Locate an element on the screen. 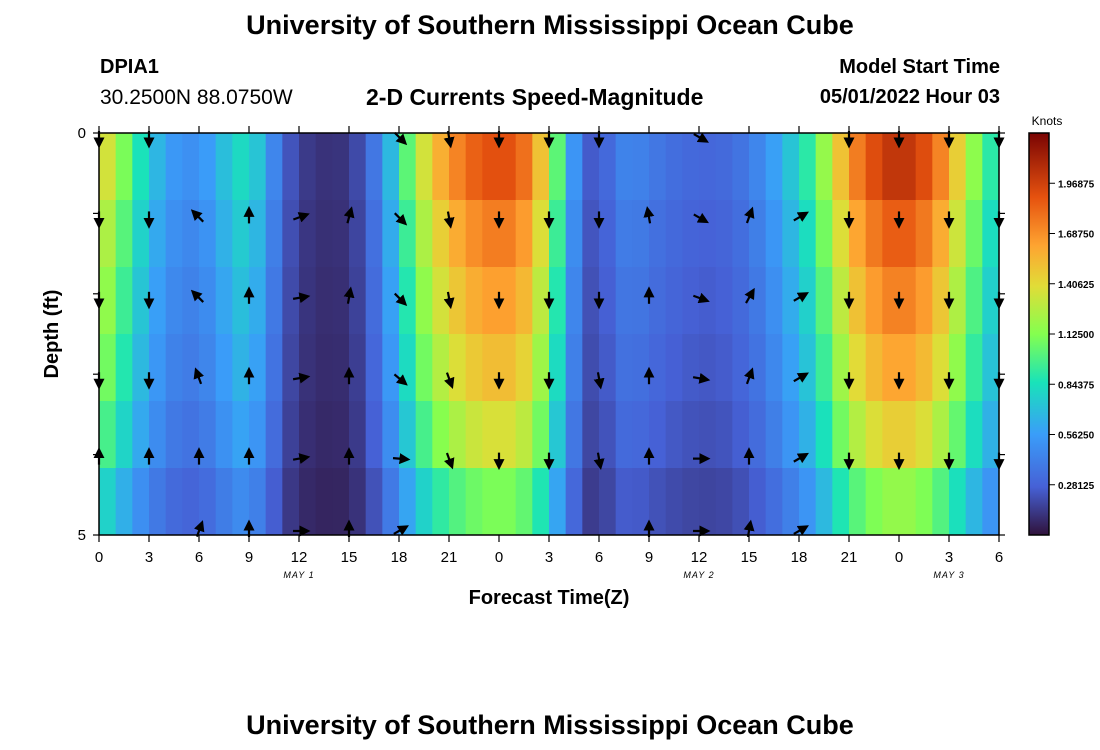 The width and height of the screenshot is (1100, 750). x-tick-label: 6 is located at coordinates (199, 557).